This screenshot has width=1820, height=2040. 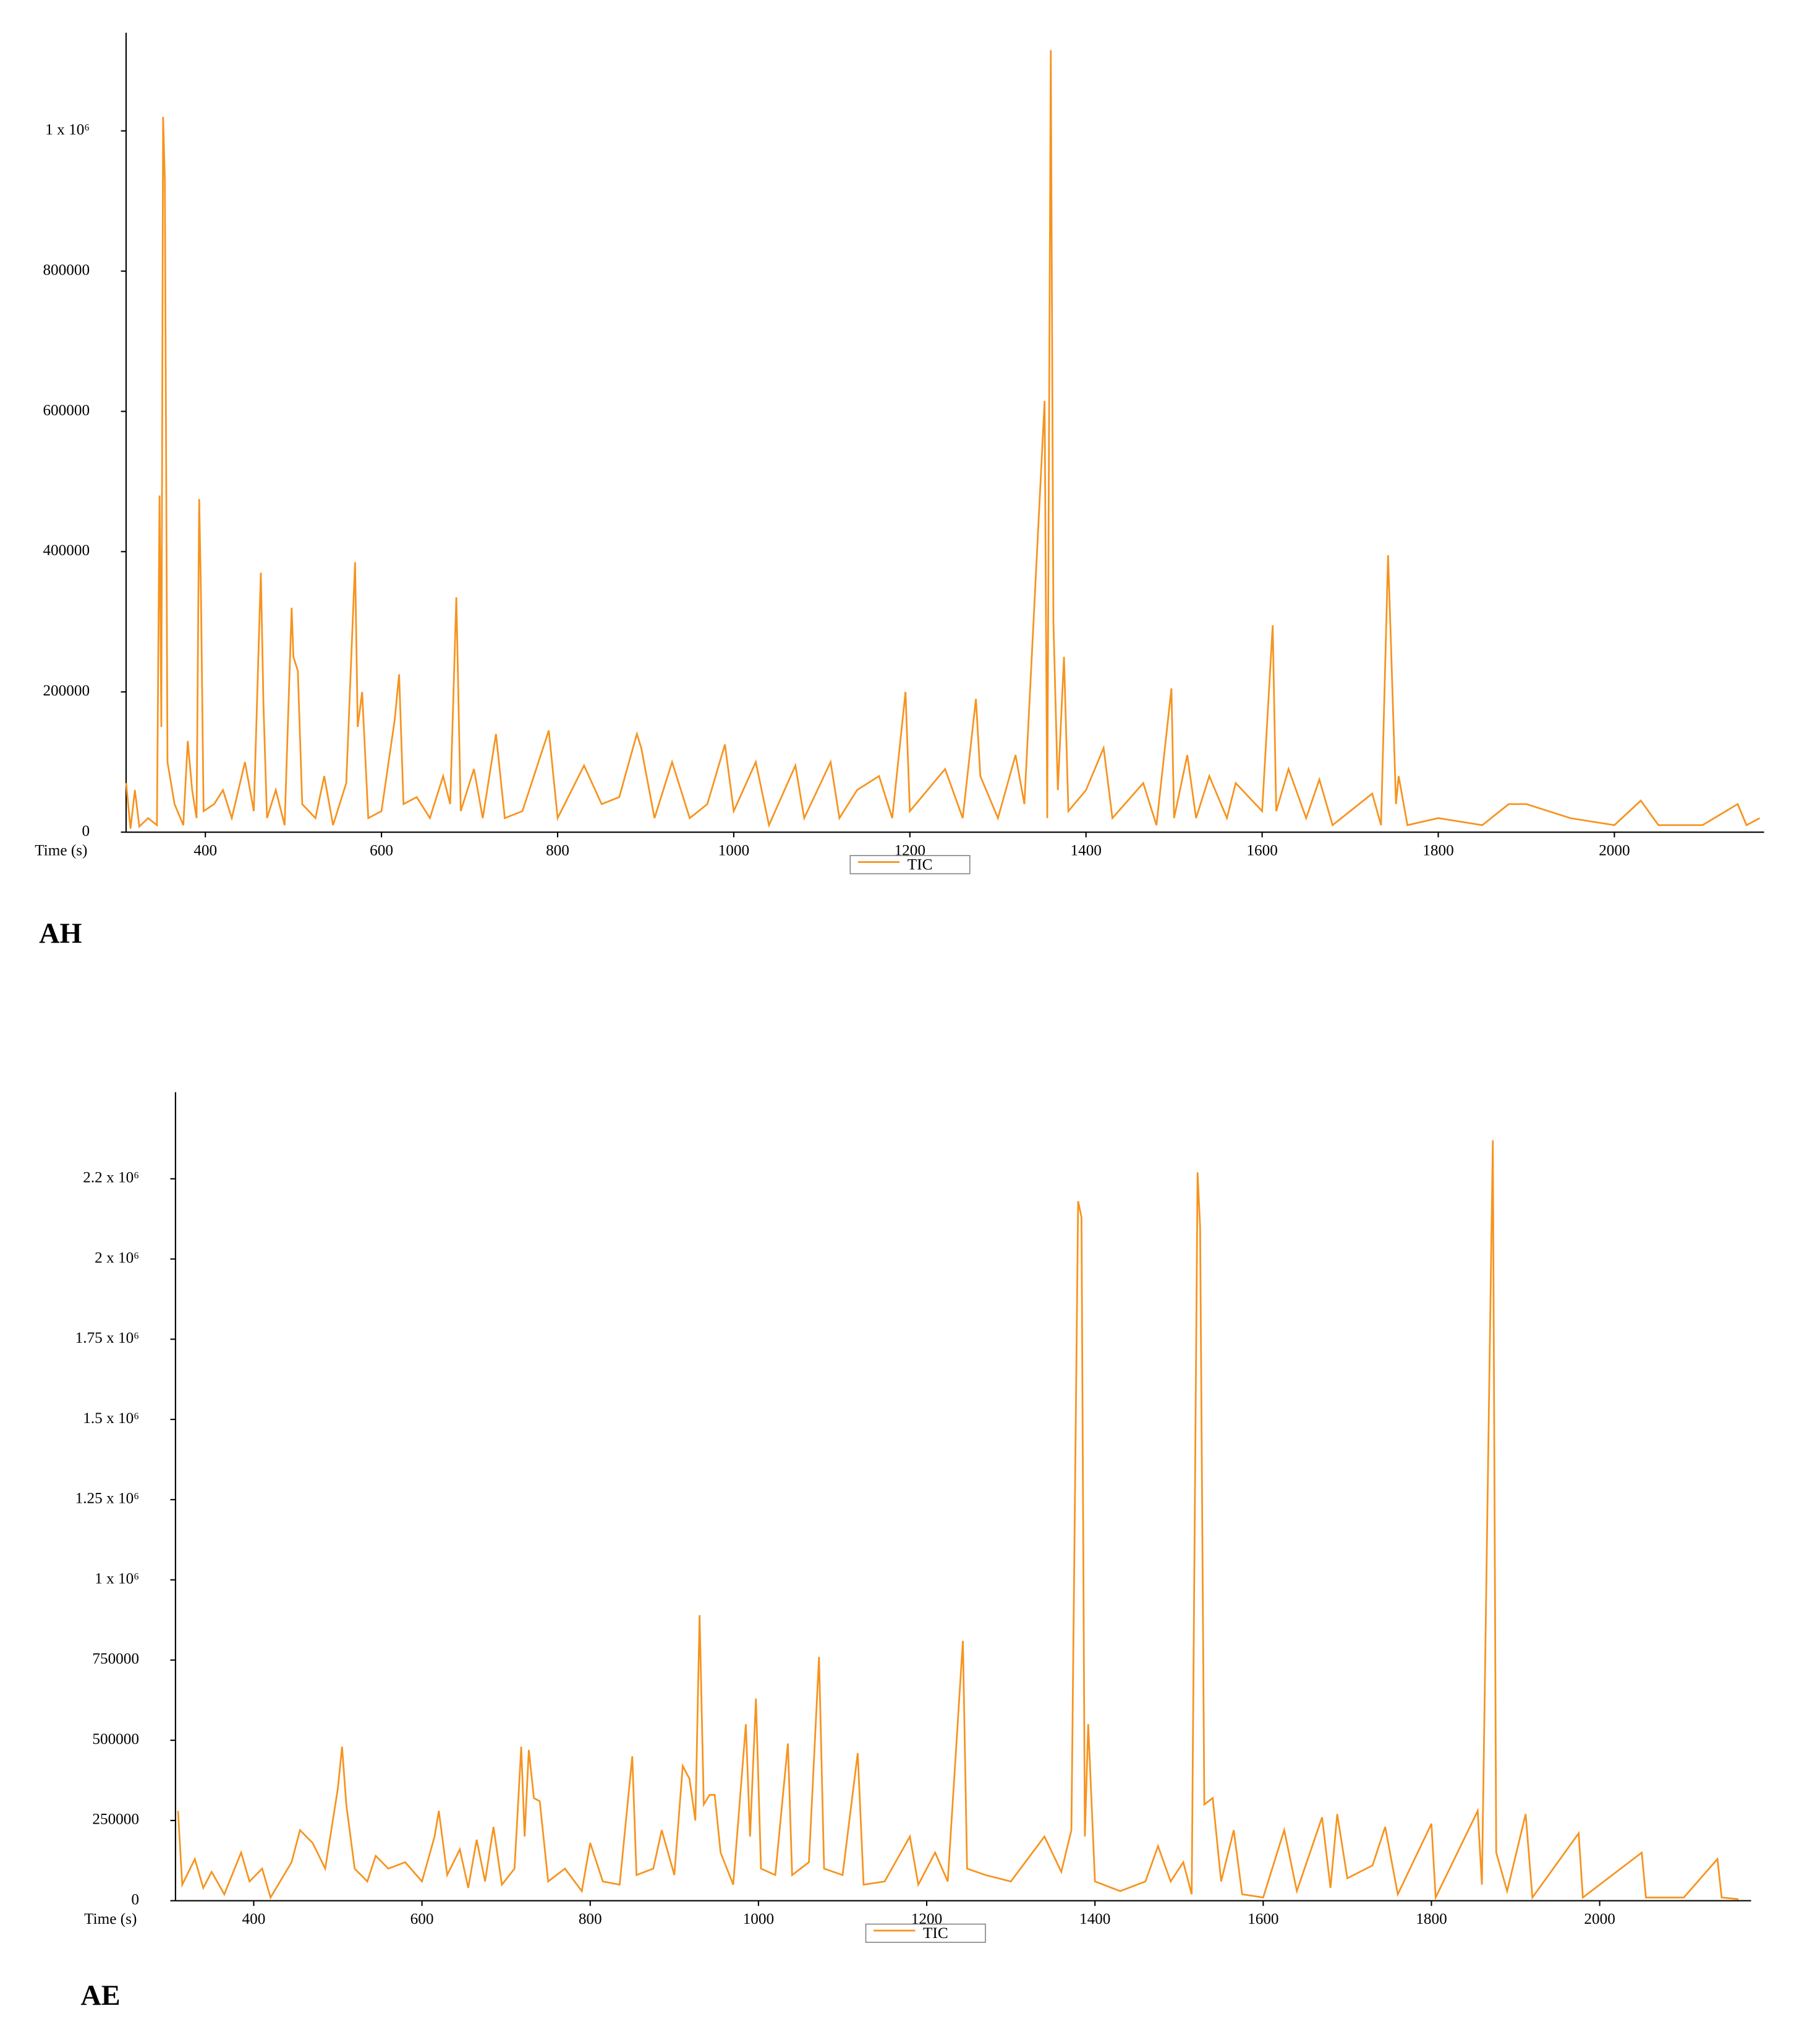 What do you see at coordinates (117, 1257) in the screenshot?
I see `y-tick-label: 2 x 10⁶` at bounding box center [117, 1257].